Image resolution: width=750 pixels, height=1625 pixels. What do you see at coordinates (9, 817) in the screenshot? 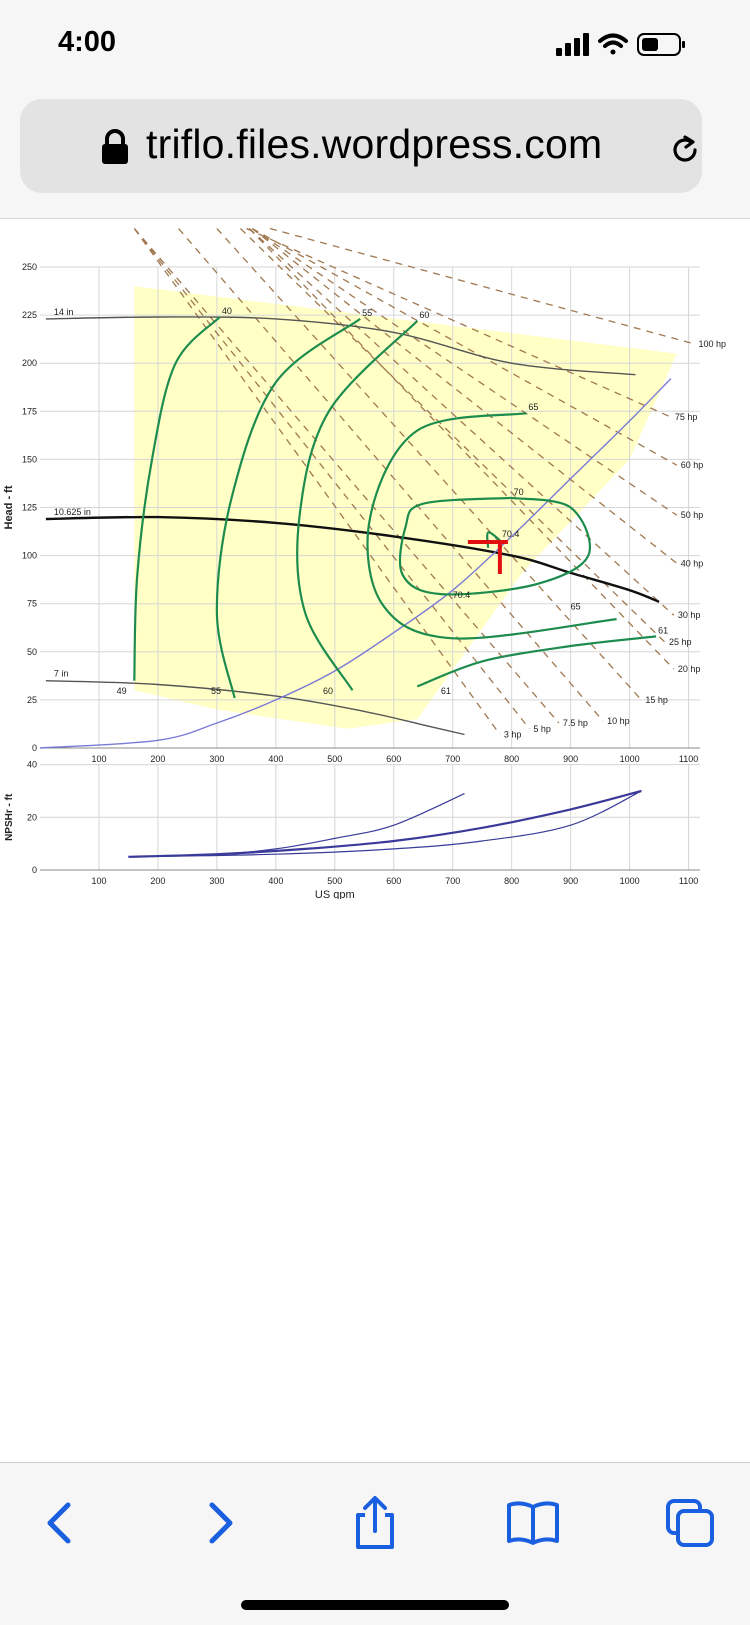
I see `npsh-axis-label: NPSHr - ft` at bounding box center [9, 817].